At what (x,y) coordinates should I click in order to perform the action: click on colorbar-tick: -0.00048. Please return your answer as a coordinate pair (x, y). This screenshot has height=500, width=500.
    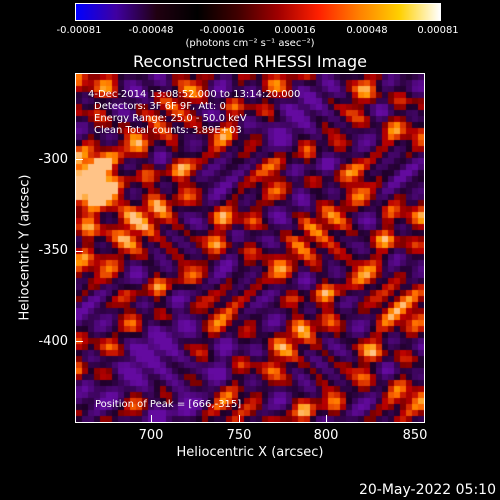
    Looking at the image, I should click on (151, 30).